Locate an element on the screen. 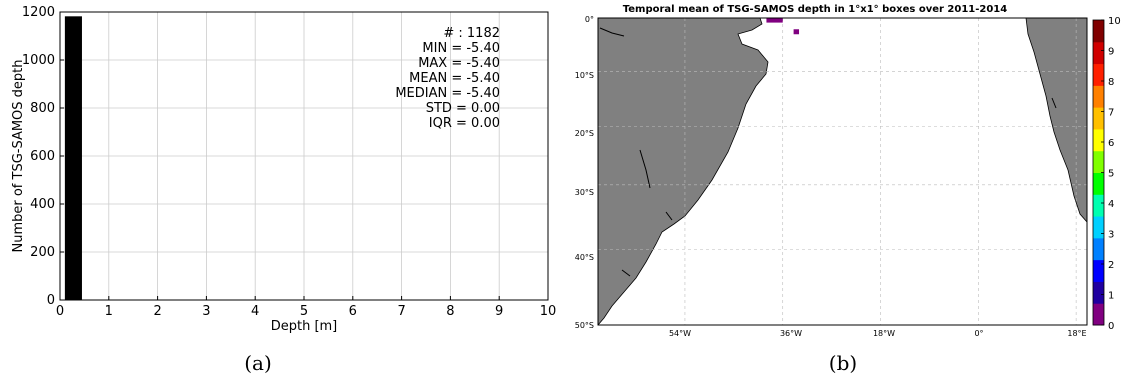  stat-min: MIN = -5.40 is located at coordinates (461, 48).